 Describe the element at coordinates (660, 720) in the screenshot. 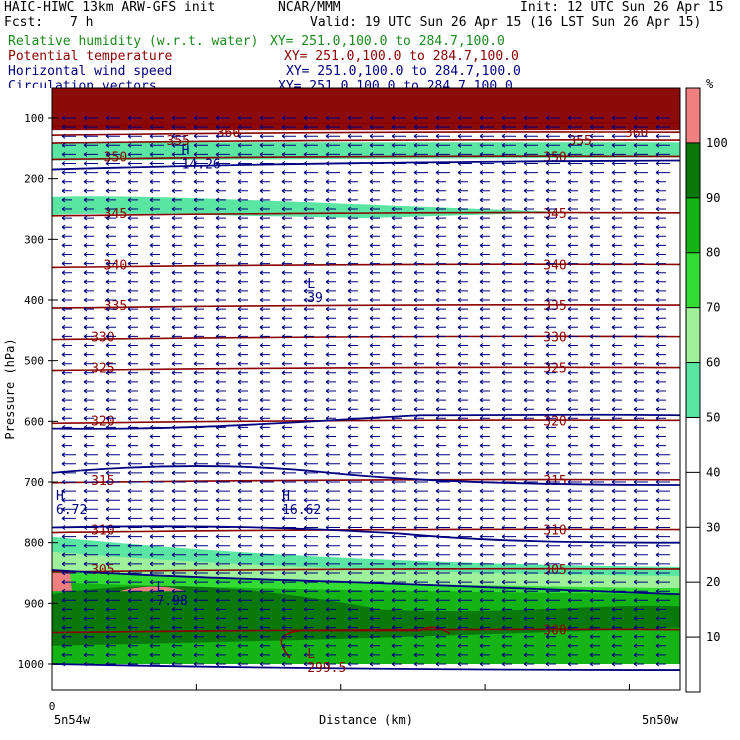

I see `x-right-endpoint: 5n50w` at that location.